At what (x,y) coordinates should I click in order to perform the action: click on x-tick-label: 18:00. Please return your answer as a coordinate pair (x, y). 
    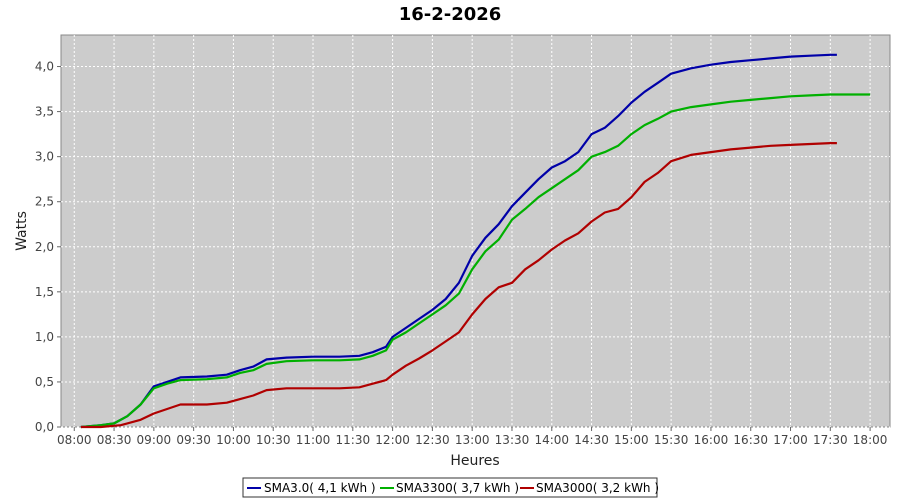
    Looking at the image, I should click on (870, 440).